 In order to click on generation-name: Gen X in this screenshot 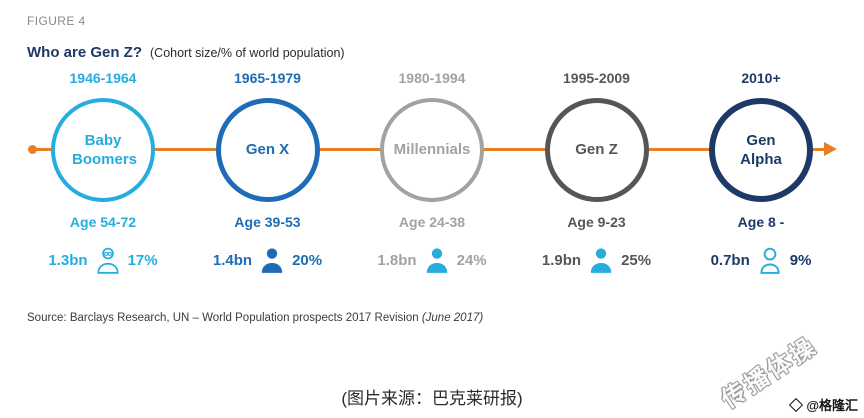, I will do `click(267, 150)`.